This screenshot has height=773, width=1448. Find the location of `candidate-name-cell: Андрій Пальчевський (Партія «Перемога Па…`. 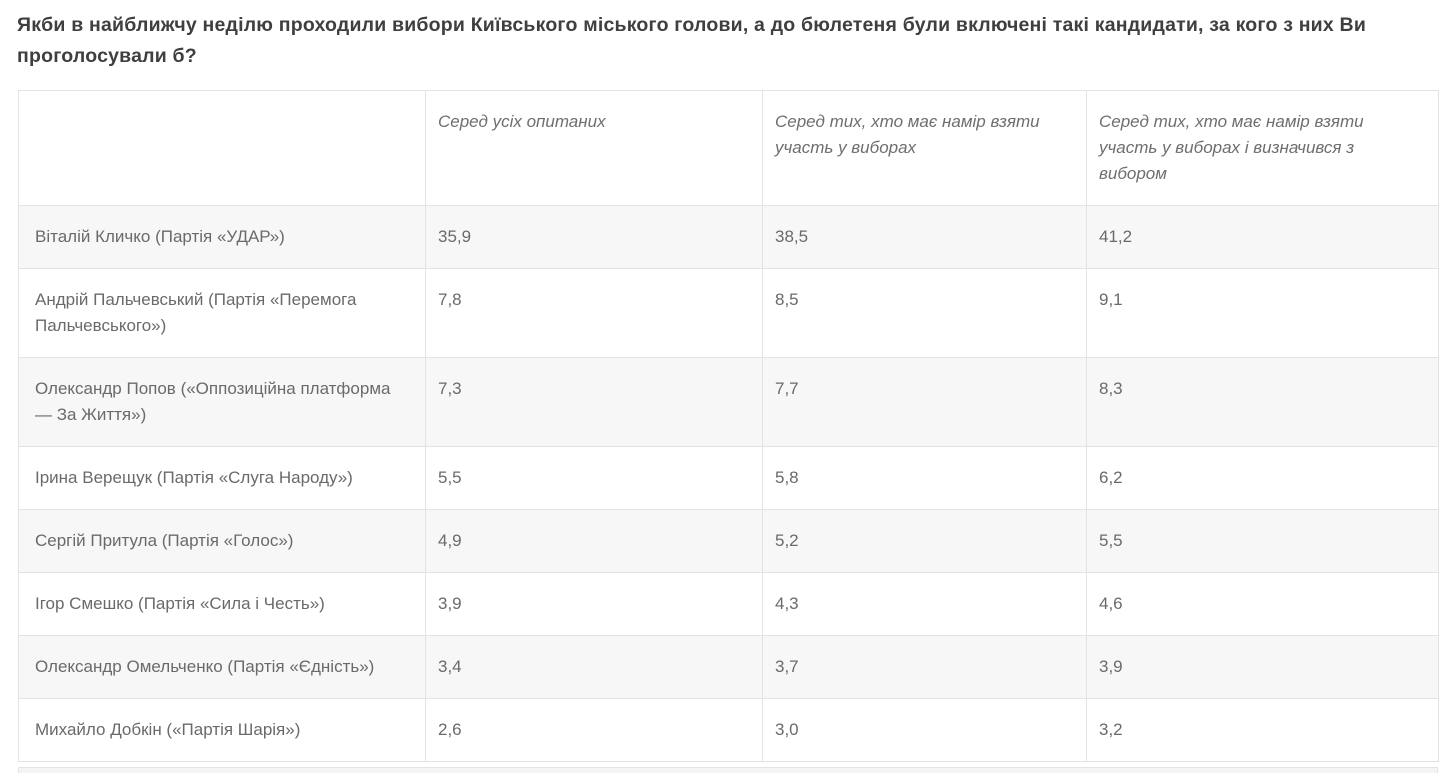

candidate-name-cell: Андрій Пальчевський (Партія «Перемога Па… is located at coordinates (222, 313).